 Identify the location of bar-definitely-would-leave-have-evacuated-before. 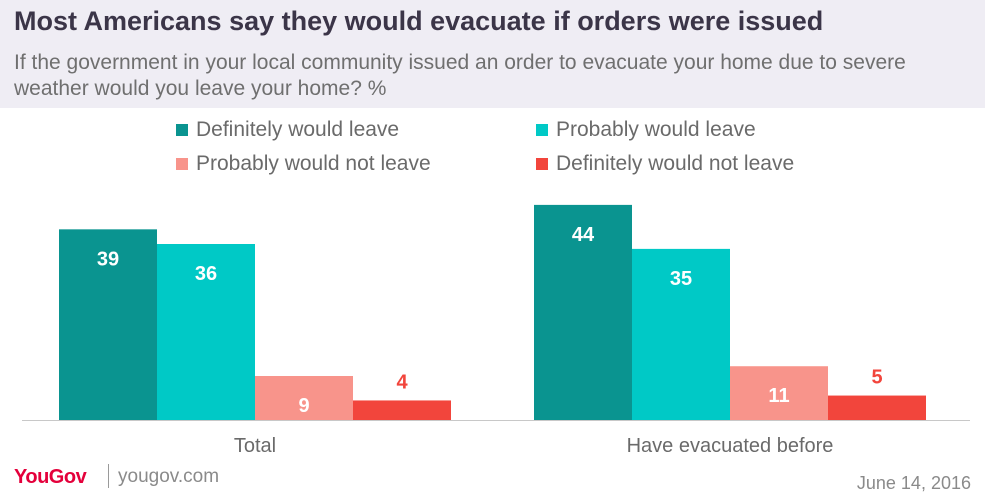
(583, 312).